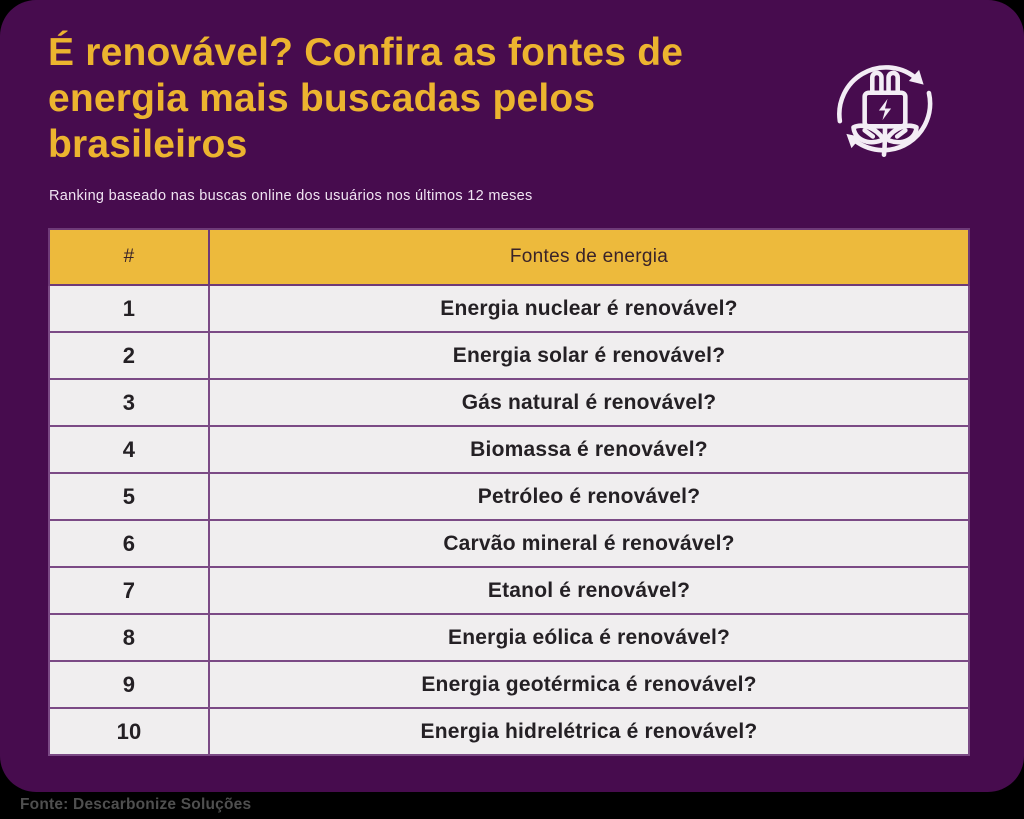 Image resolution: width=1024 pixels, height=819 pixels. I want to click on label-cell: Gás natural é renovável?, so click(589, 402).